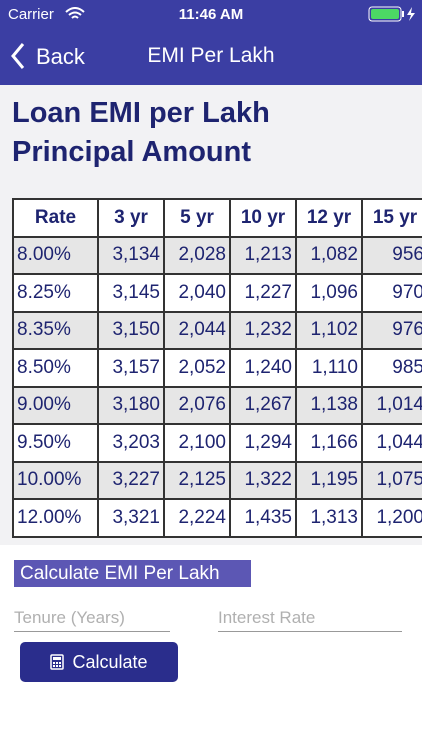 The width and height of the screenshot is (422, 750). What do you see at coordinates (131, 405) in the screenshot?
I see `emi-cell: 3,180` at bounding box center [131, 405].